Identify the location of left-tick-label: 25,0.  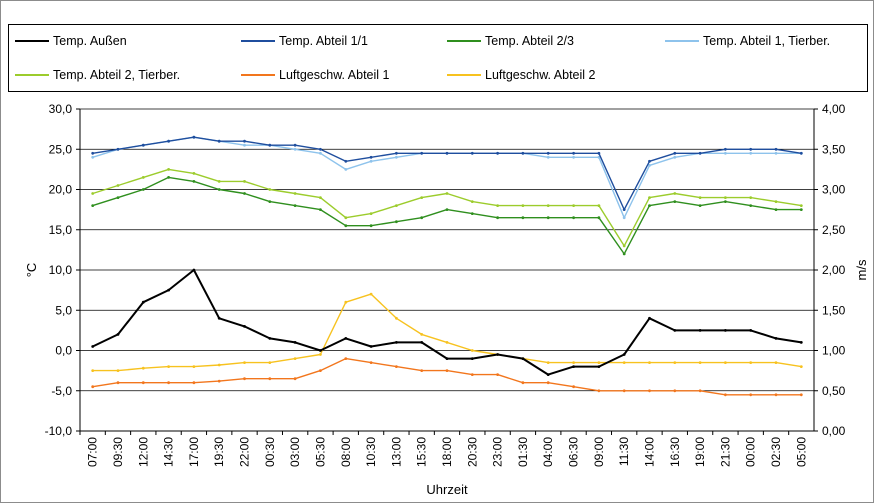
(61, 149).